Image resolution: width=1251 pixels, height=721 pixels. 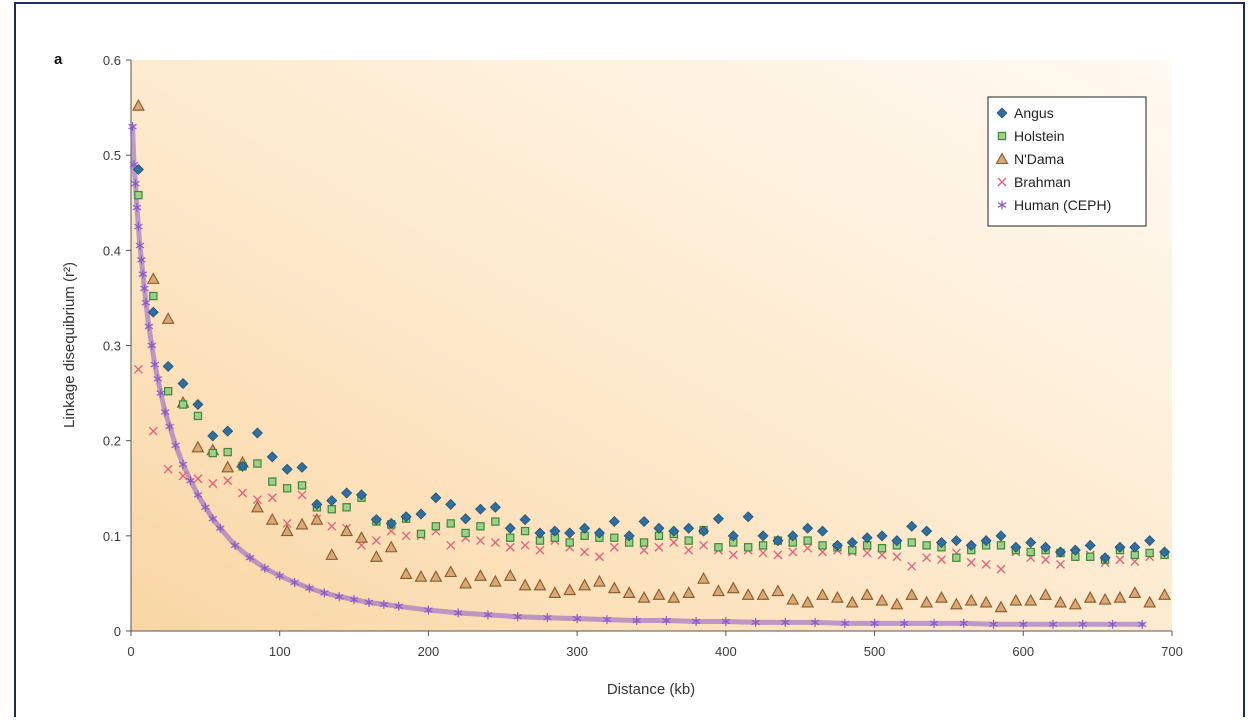 What do you see at coordinates (280, 651) in the screenshot?
I see `x-tick-label: 100` at bounding box center [280, 651].